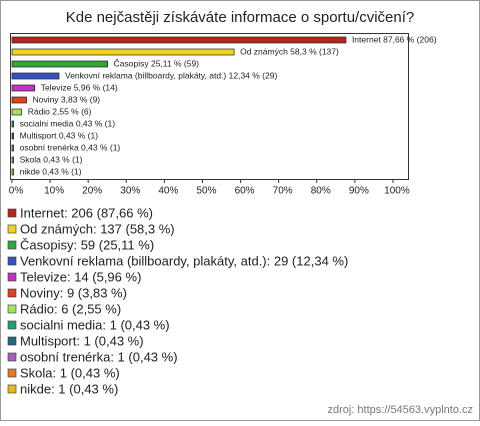 Image resolution: width=480 pixels, height=426 pixels. What do you see at coordinates (67, 99) in the screenshot?
I see `value-label: Noviny 3,83 % (9)` at bounding box center [67, 99].